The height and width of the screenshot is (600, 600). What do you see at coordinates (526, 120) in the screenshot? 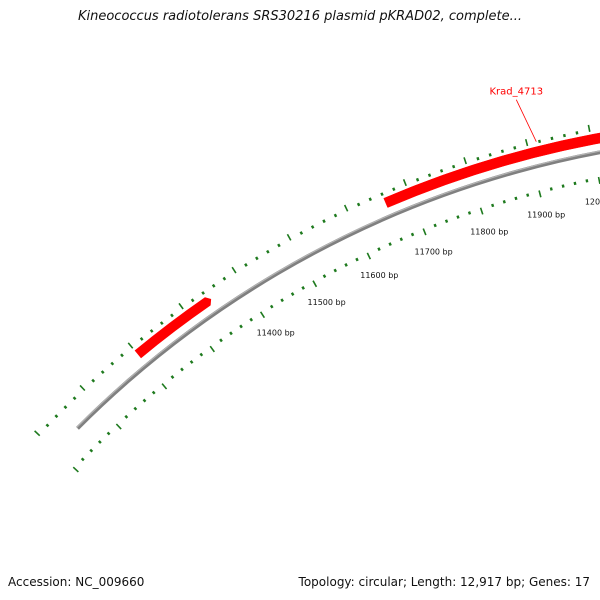
I see `gene-leader-line` at bounding box center [526, 120].